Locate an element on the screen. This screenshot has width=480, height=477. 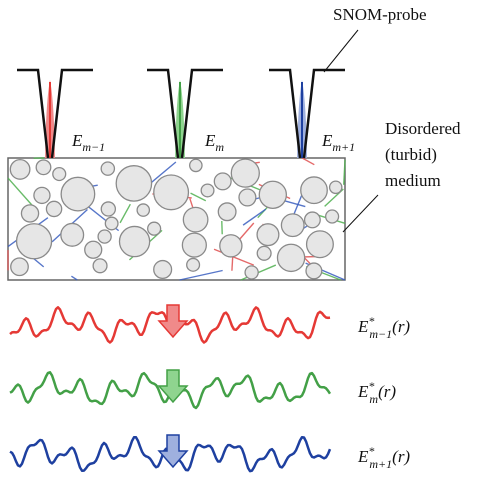
medium-label-line: medium is located at coordinates (413, 180).